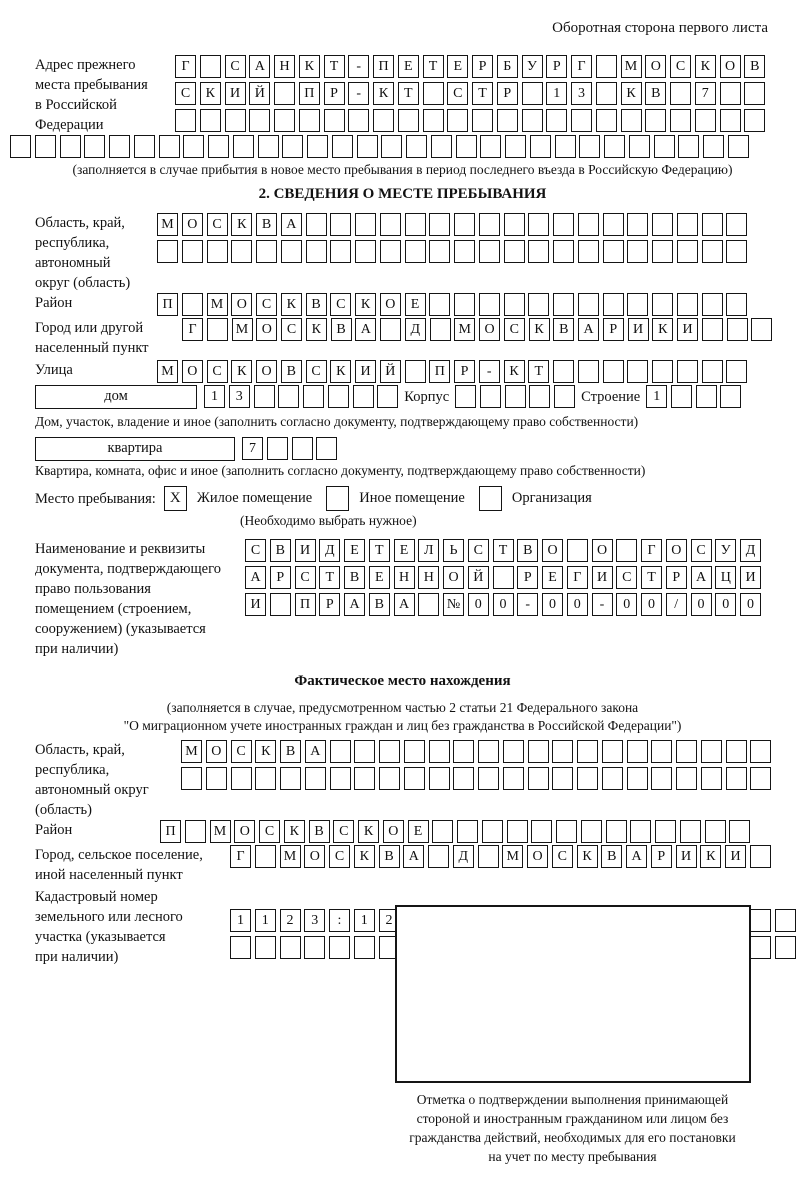 The image size is (800, 1180). What do you see at coordinates (726, 550) in the screenshot?
I see `form-cell: У` at bounding box center [726, 550].